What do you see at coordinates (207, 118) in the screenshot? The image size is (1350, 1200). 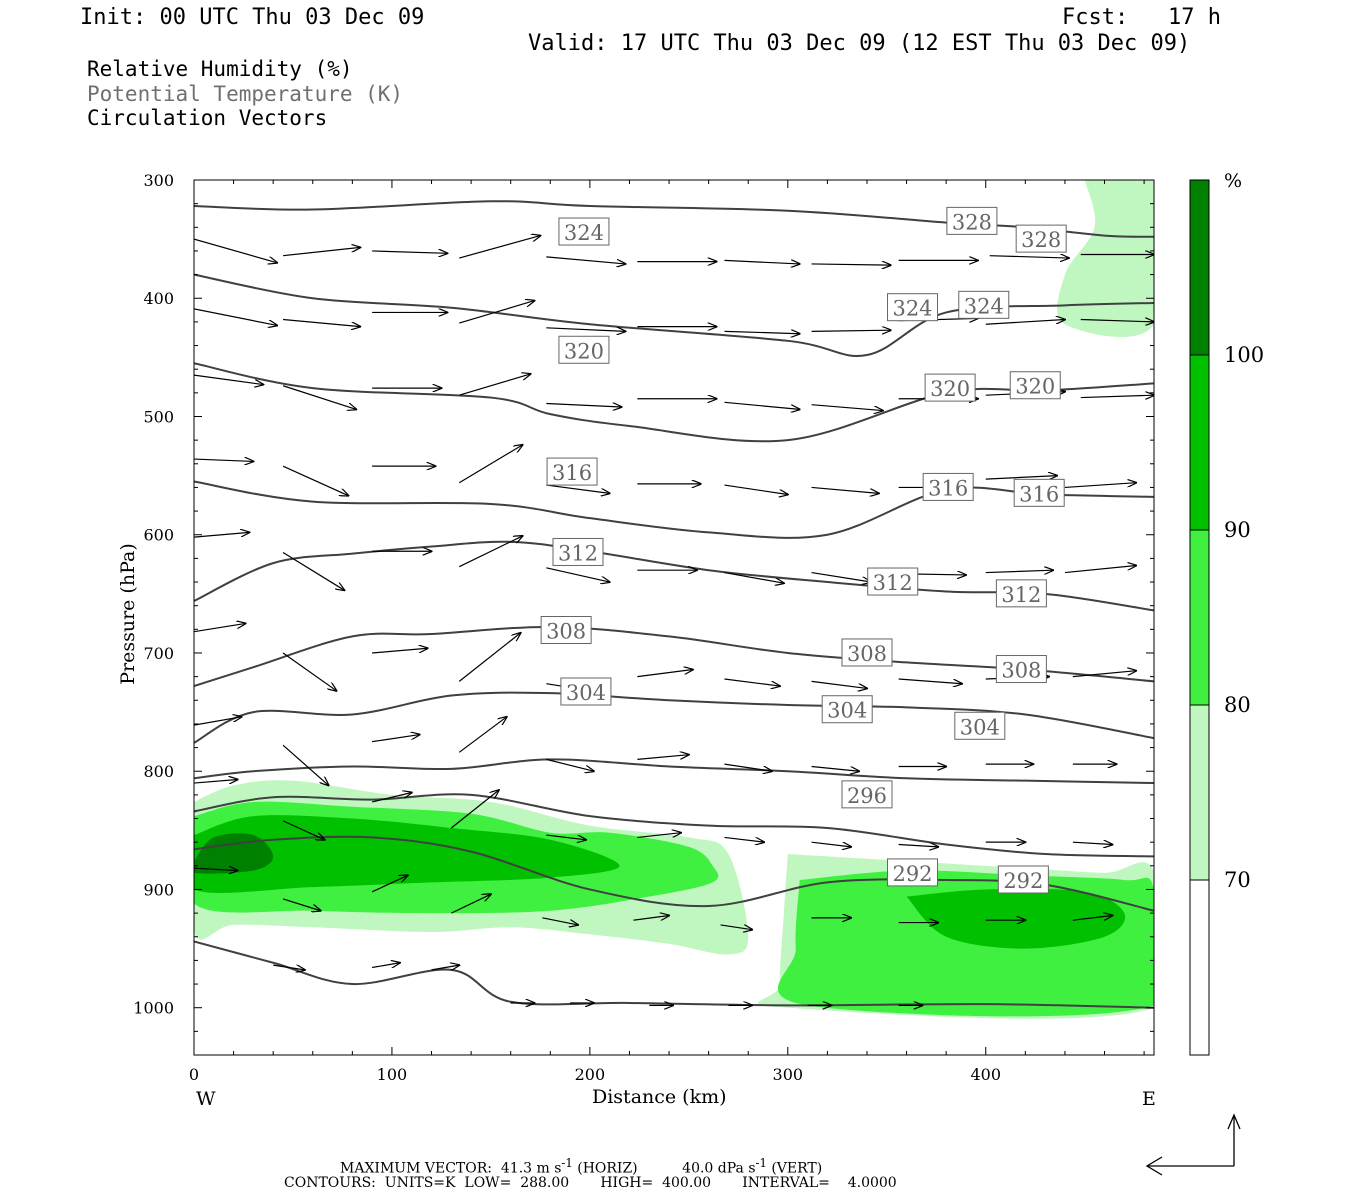 I see `legend-circulation-vectors: Circulation Vectors` at bounding box center [207, 118].